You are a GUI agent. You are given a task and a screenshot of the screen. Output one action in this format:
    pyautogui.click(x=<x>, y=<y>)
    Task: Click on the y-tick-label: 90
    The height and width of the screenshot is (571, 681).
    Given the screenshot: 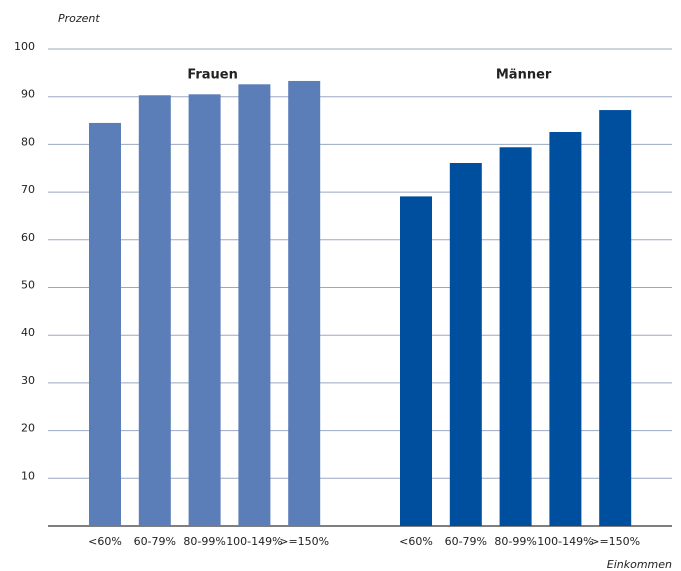 What is the action you would take?
    pyautogui.click(x=28, y=94)
    